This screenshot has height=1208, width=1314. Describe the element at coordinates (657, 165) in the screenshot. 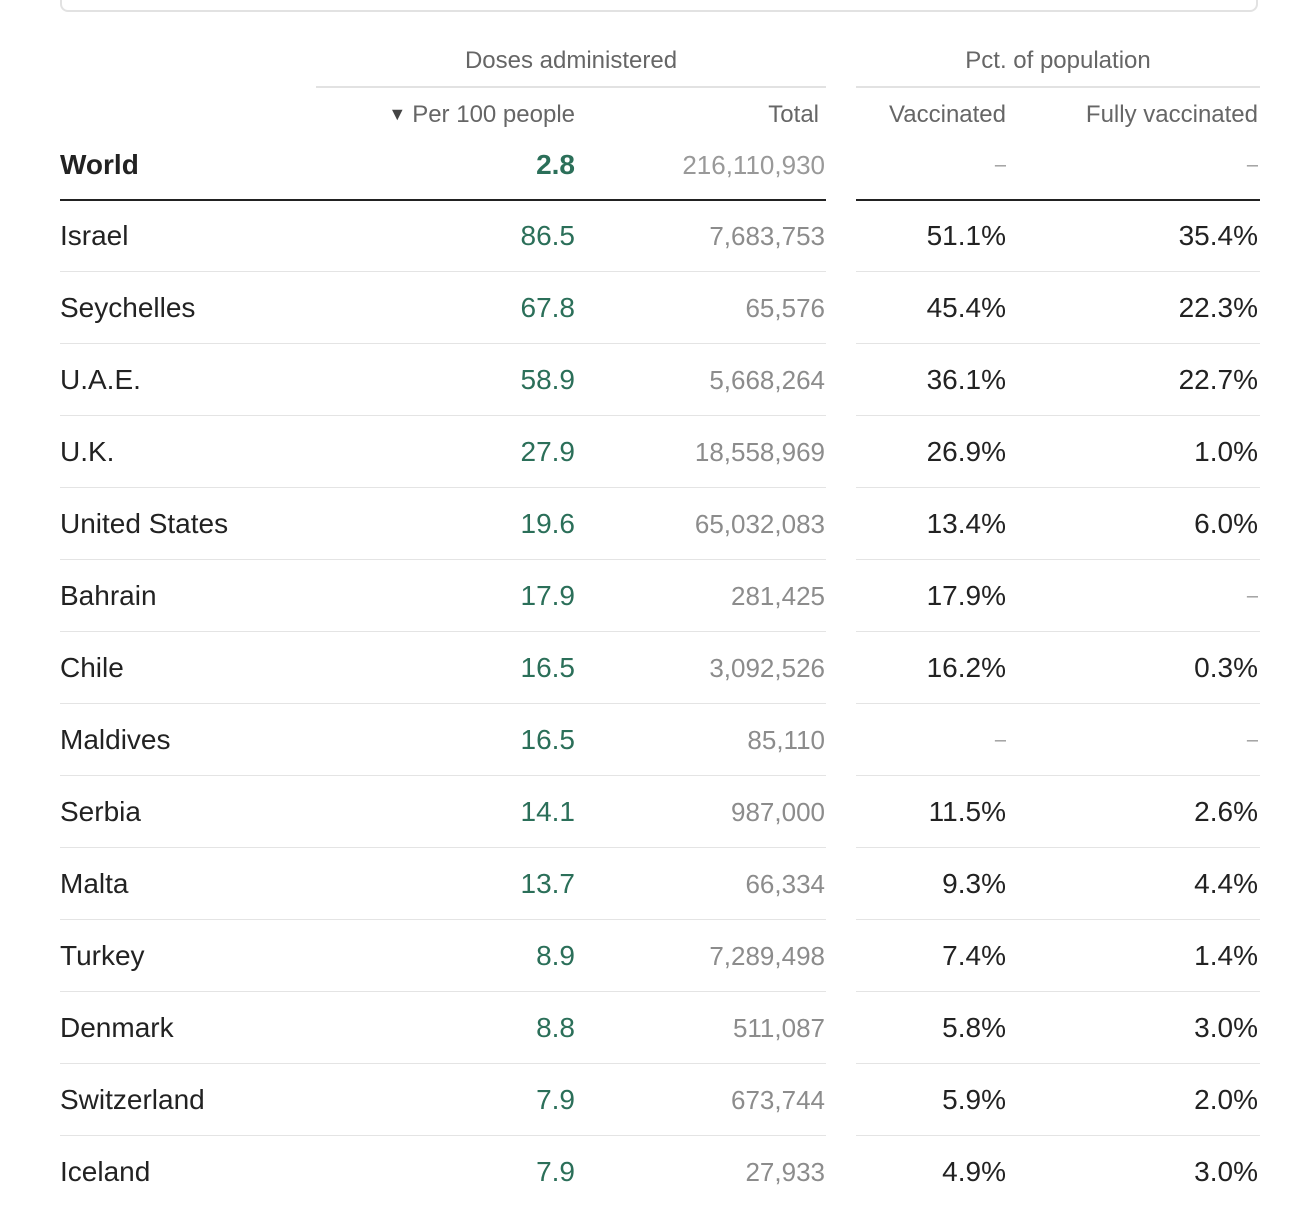

I see `world-row: World 2.8 216,110,930 – –` at that location.